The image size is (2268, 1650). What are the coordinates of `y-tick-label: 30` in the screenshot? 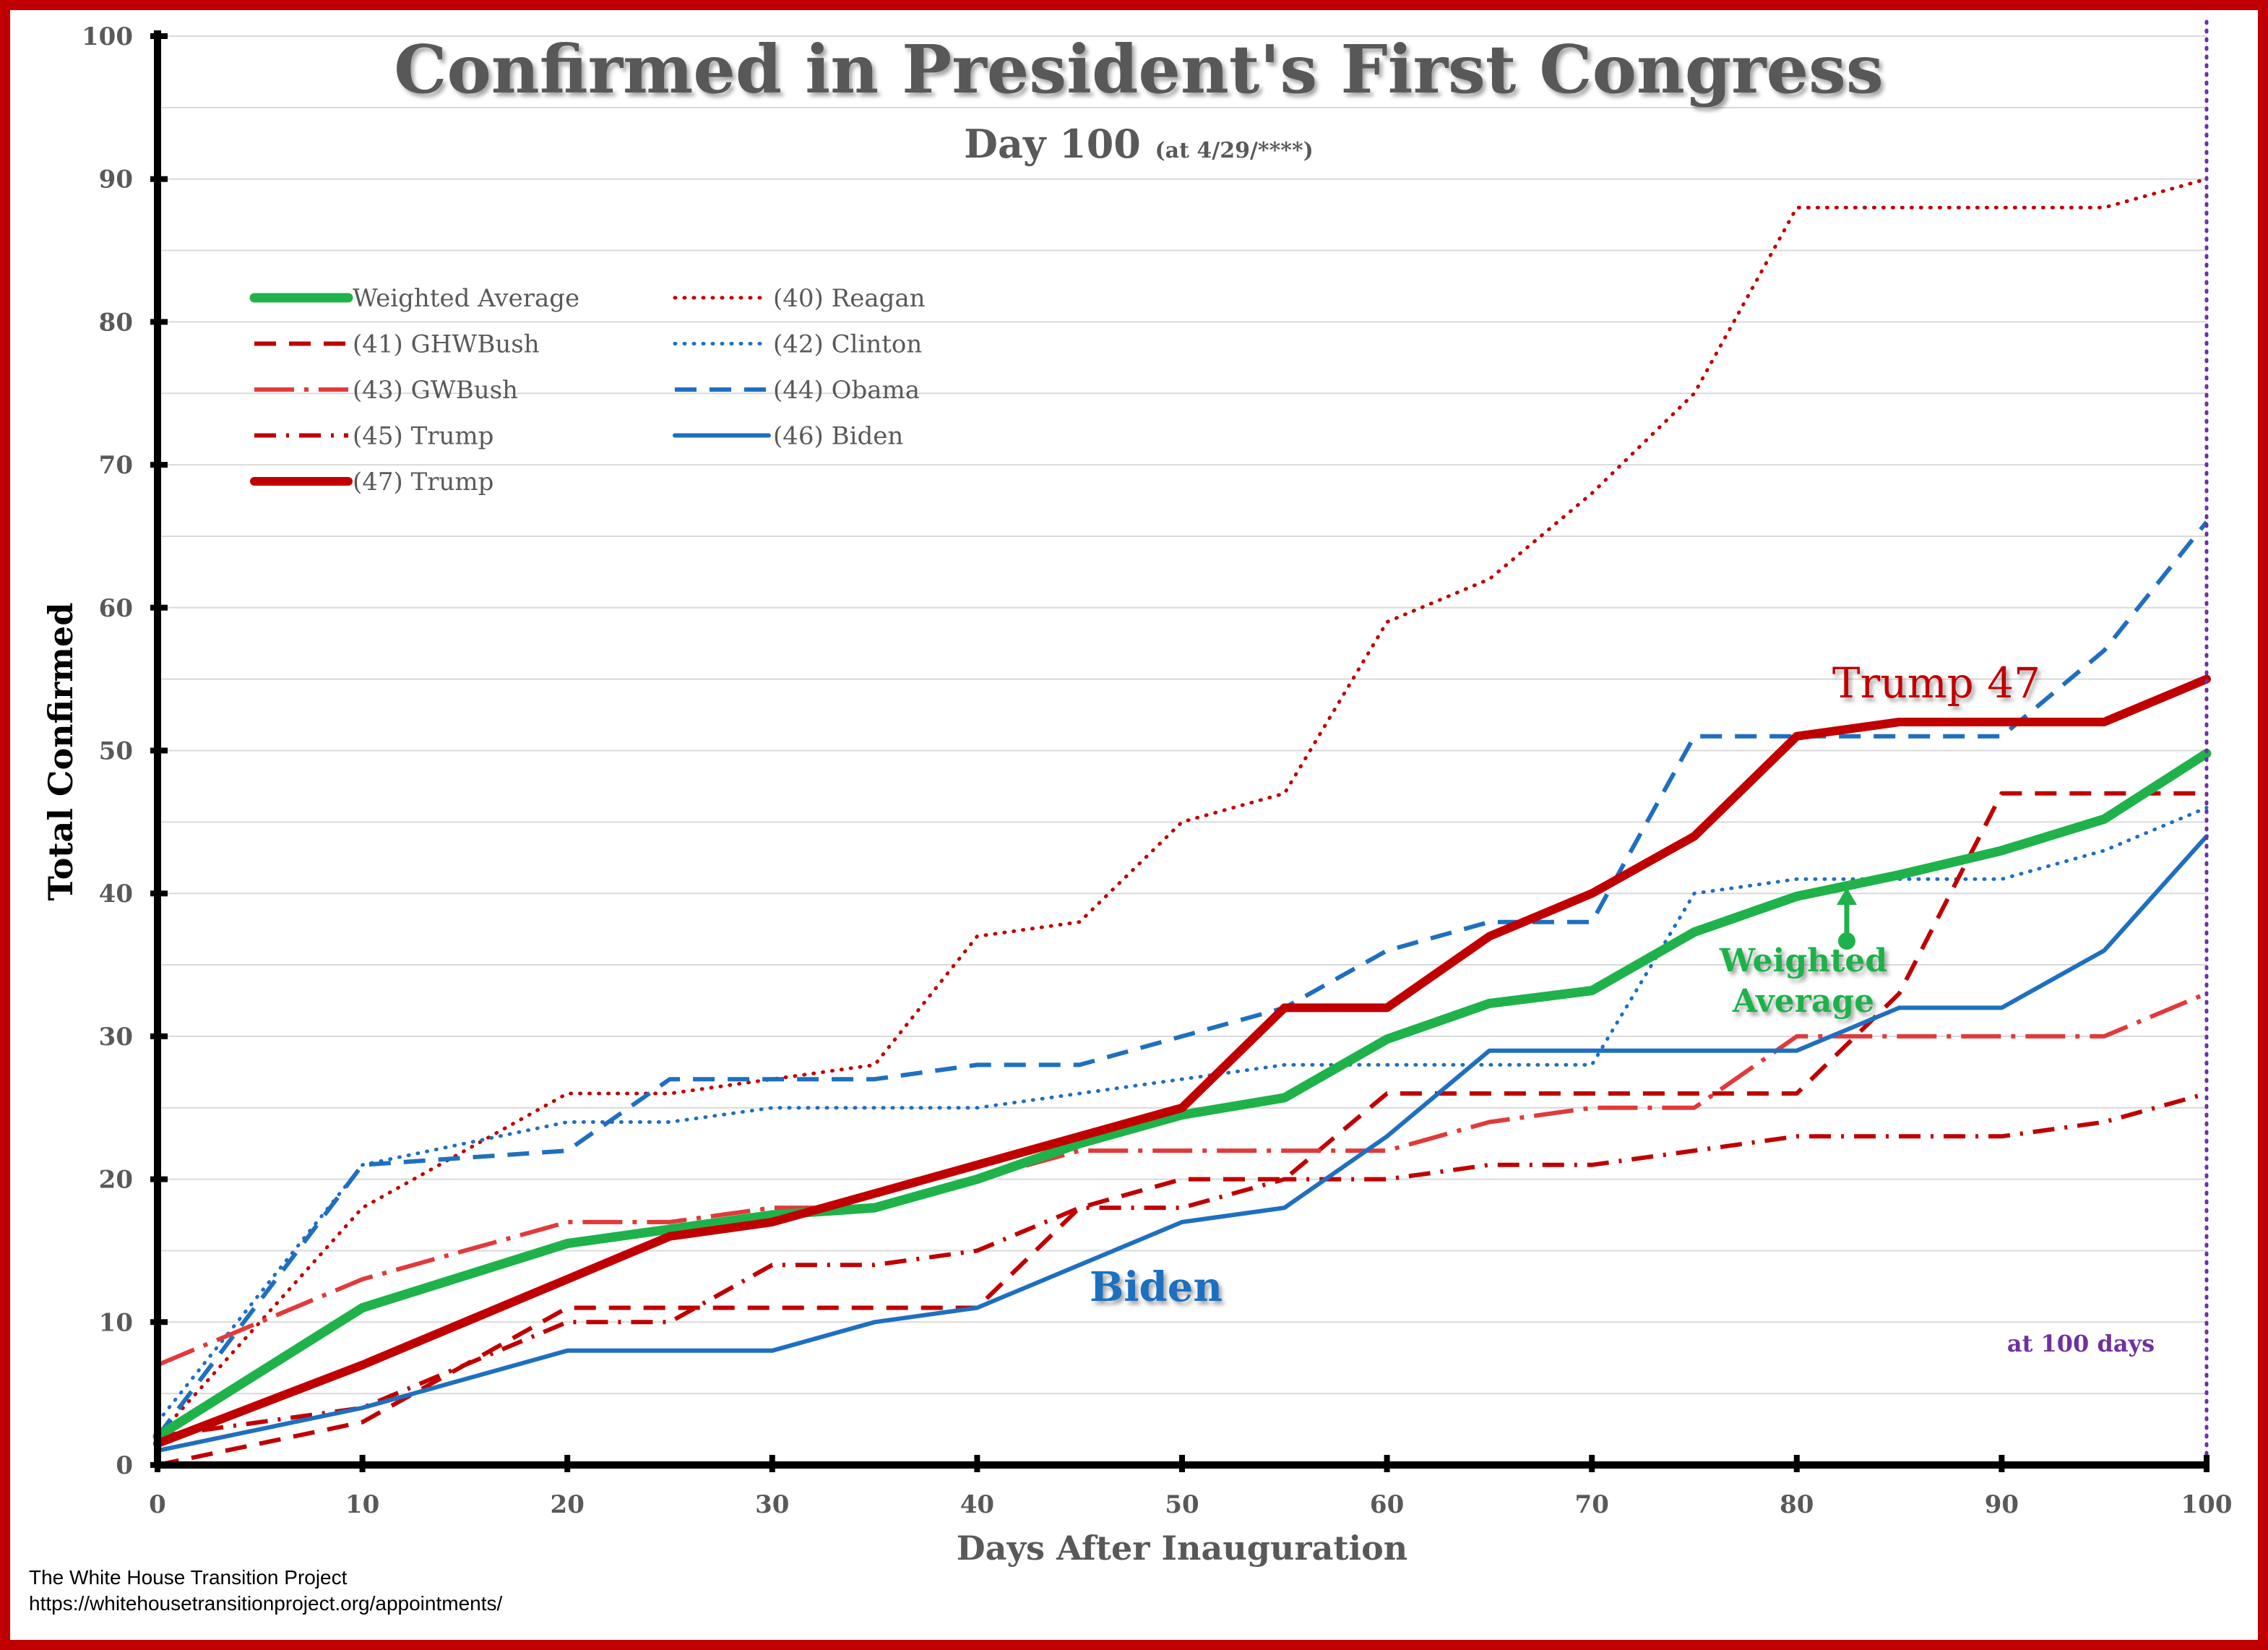 It's located at (116, 1037).